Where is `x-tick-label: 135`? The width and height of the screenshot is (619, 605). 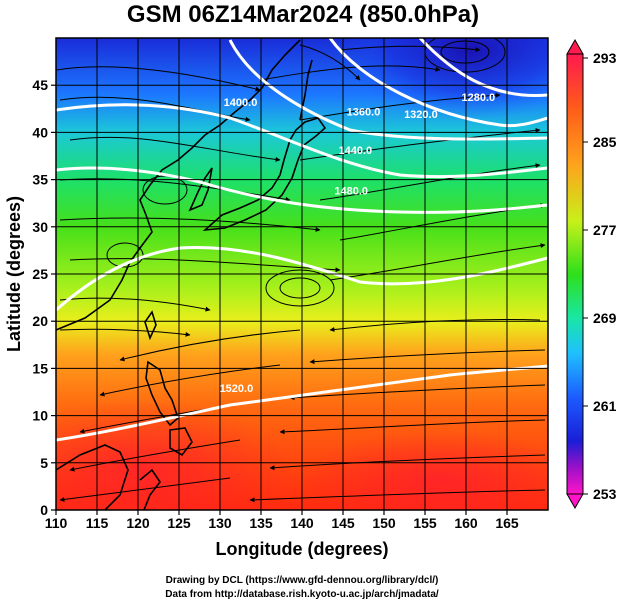 x-tick-label: 135 is located at coordinates (261, 523).